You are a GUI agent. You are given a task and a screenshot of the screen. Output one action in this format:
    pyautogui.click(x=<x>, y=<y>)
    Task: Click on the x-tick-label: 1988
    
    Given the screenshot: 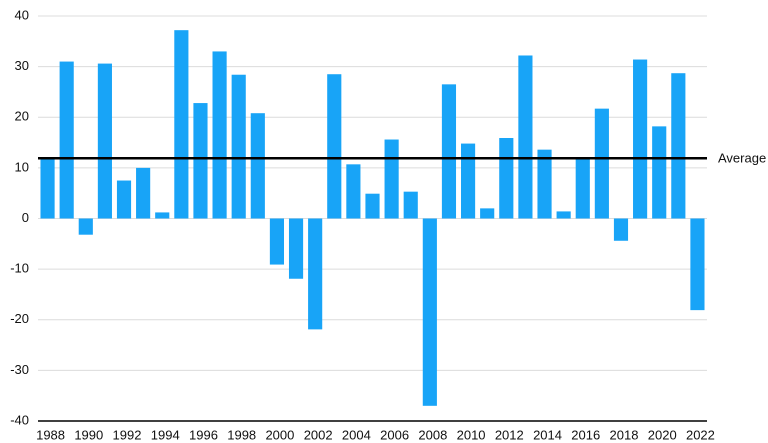 What is the action you would take?
    pyautogui.click(x=50, y=434)
    